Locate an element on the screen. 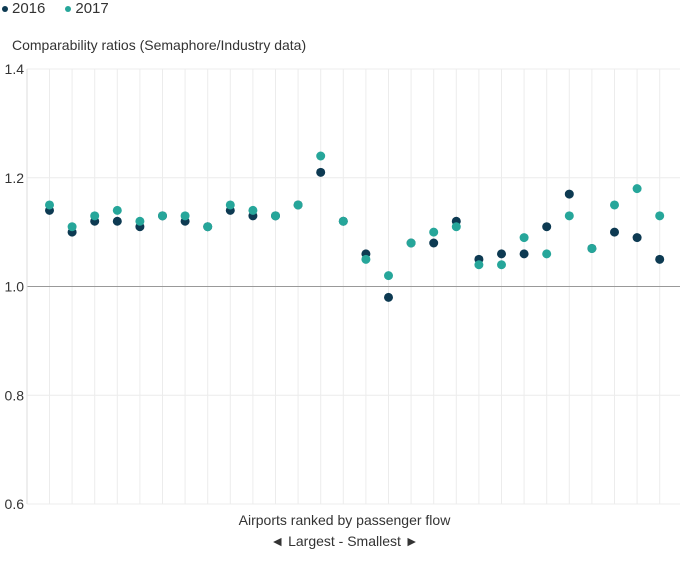  legend: 2016 2017 is located at coordinates (55, 8).